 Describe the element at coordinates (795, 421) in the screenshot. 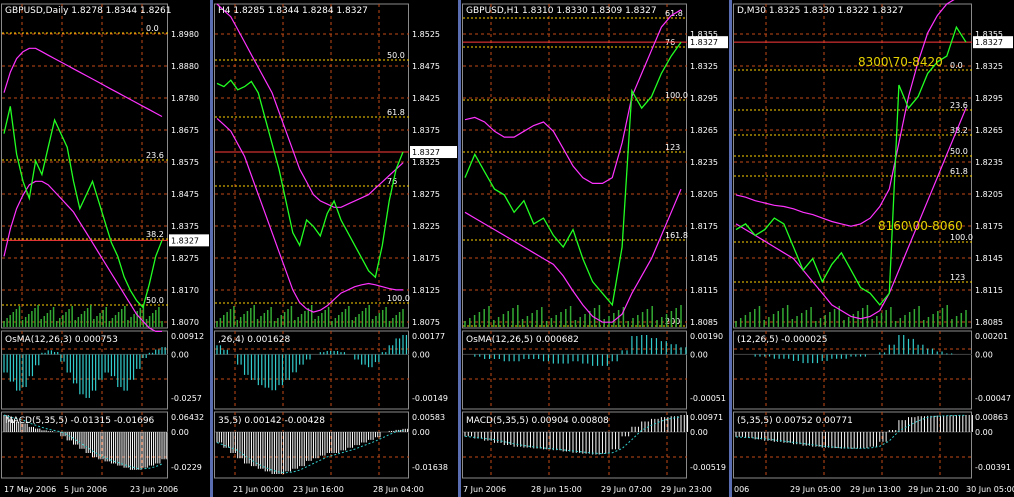

I see `macd-label: (5,35,5) 0.00752 0.00771` at that location.